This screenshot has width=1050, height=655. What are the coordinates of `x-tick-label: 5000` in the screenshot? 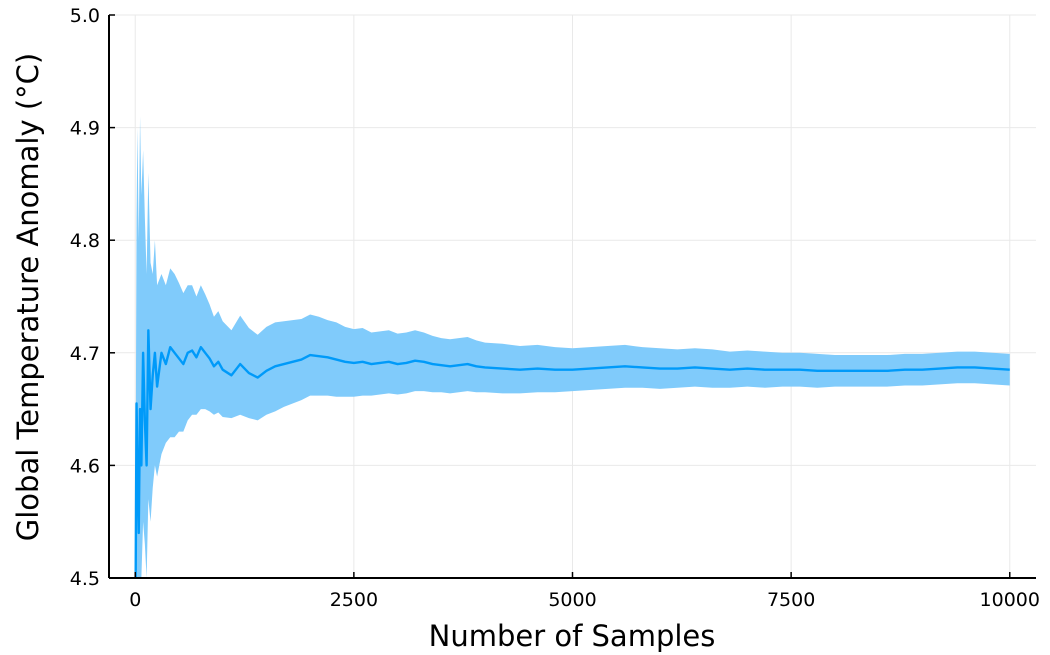 It's located at (572, 600).